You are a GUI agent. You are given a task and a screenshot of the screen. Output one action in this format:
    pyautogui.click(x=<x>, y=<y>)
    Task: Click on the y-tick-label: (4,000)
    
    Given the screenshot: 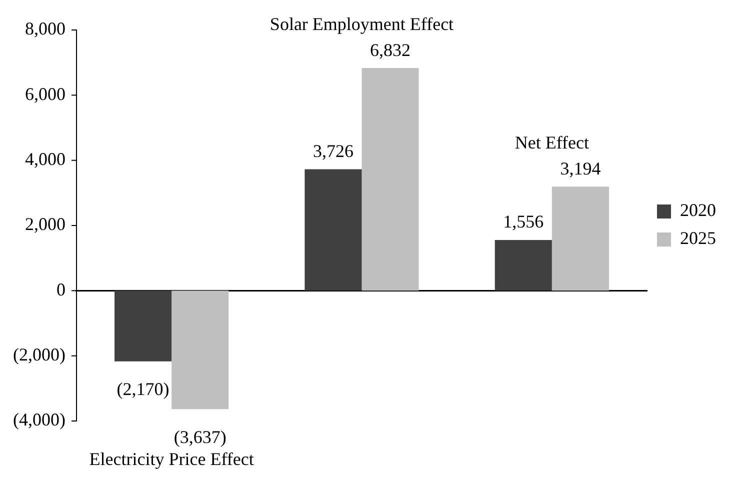 What is the action you would take?
    pyautogui.click(x=39, y=420)
    